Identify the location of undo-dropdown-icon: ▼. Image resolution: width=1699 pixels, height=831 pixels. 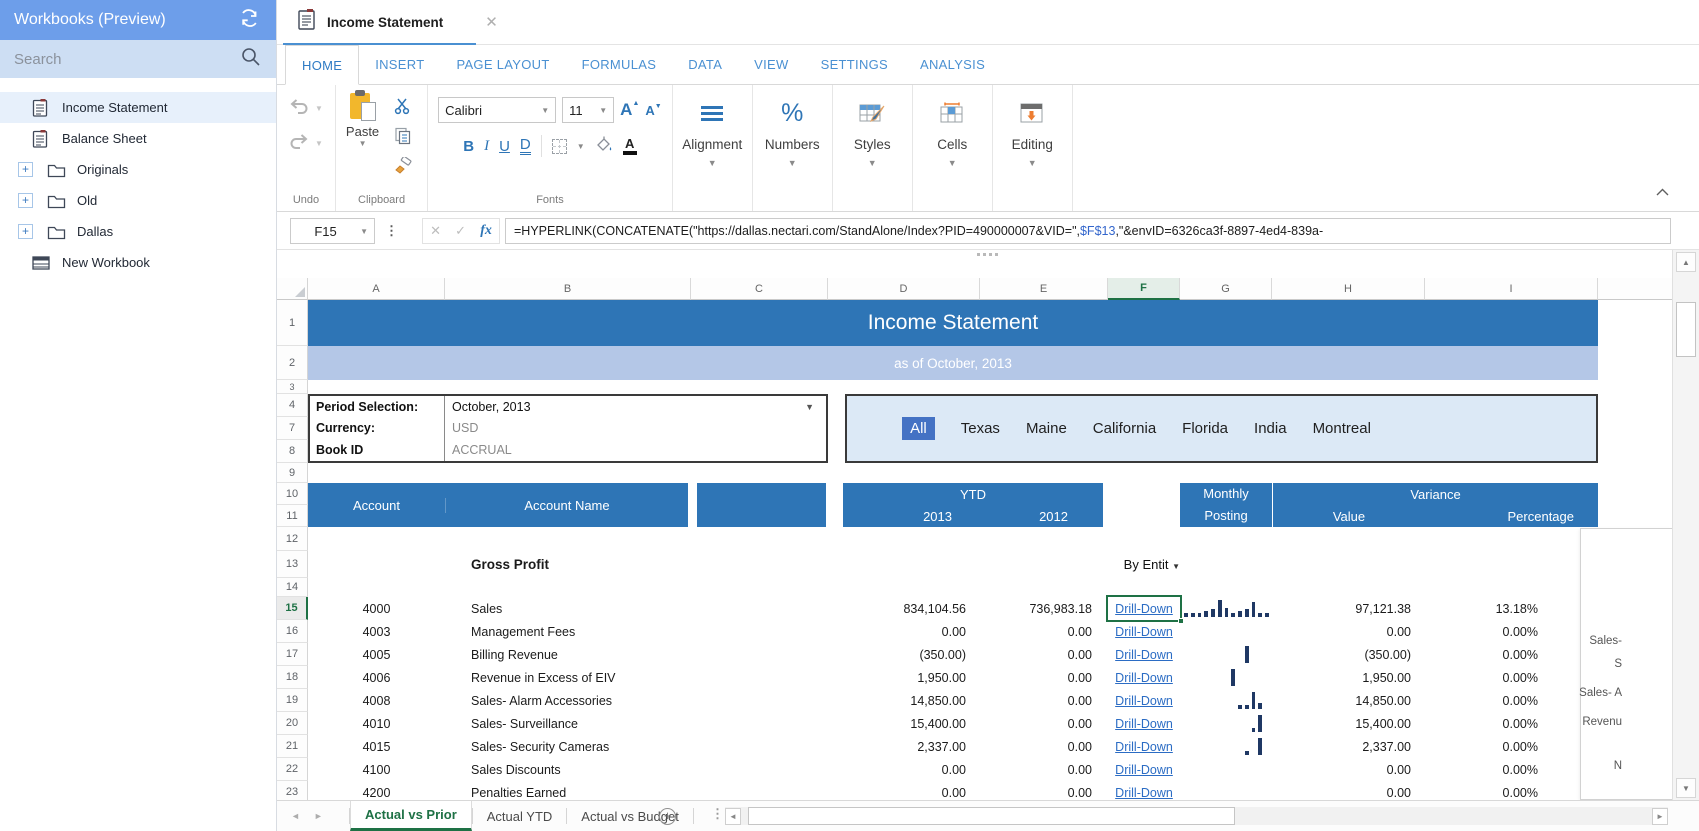
(319, 108).